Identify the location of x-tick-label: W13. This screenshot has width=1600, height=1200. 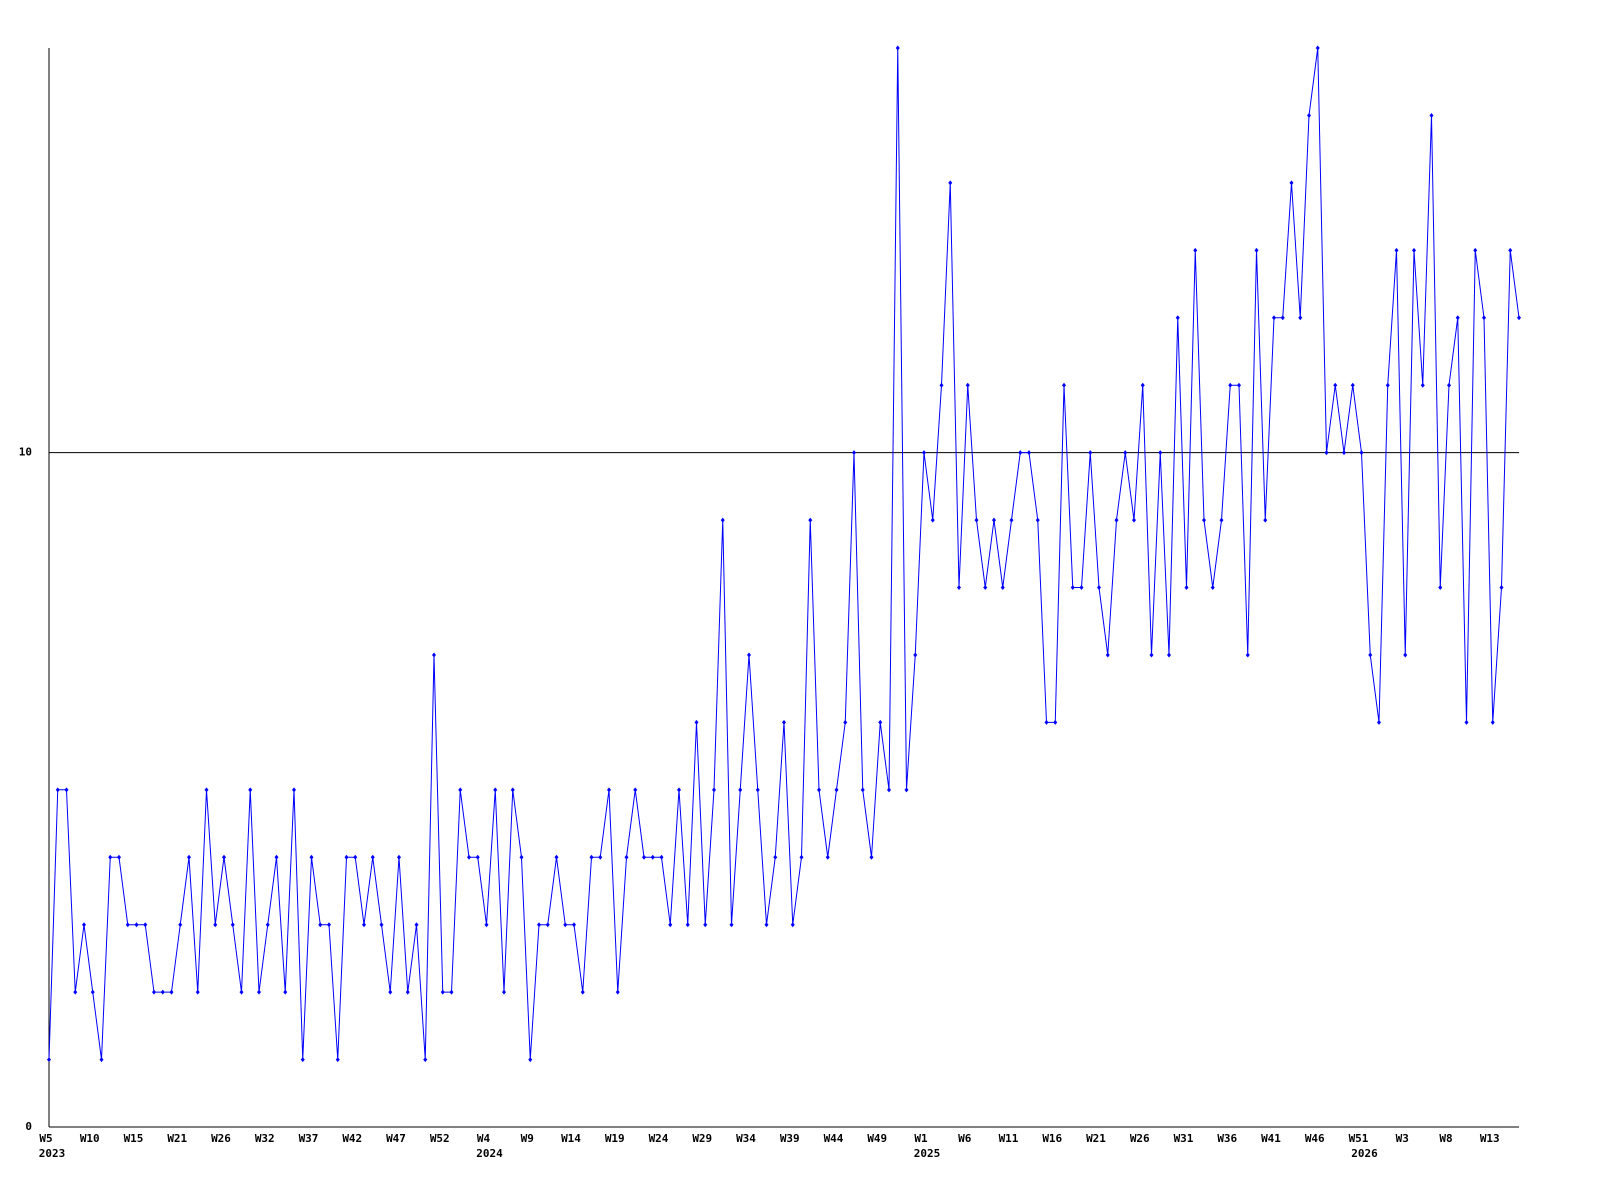
(1490, 1138).